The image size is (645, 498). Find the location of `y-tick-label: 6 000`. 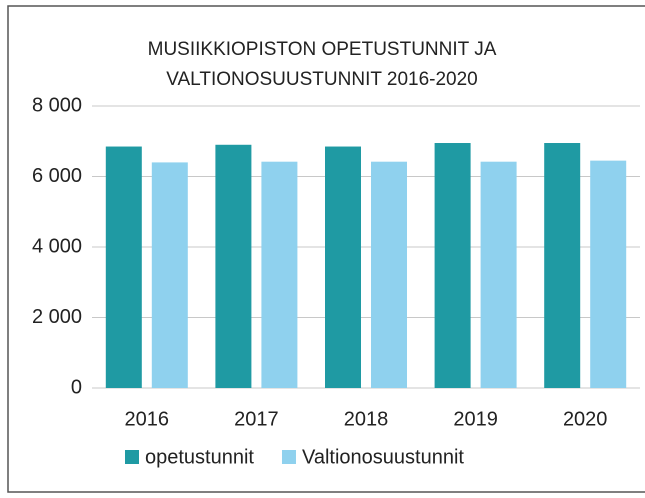

y-tick-label: 6 000 is located at coordinates (57, 176).